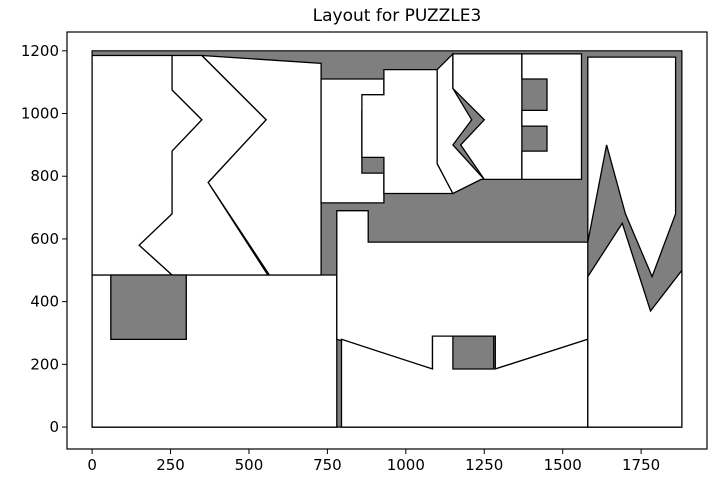 The width and height of the screenshot is (714, 487). I want to click on comb-piece, so click(552, 117).